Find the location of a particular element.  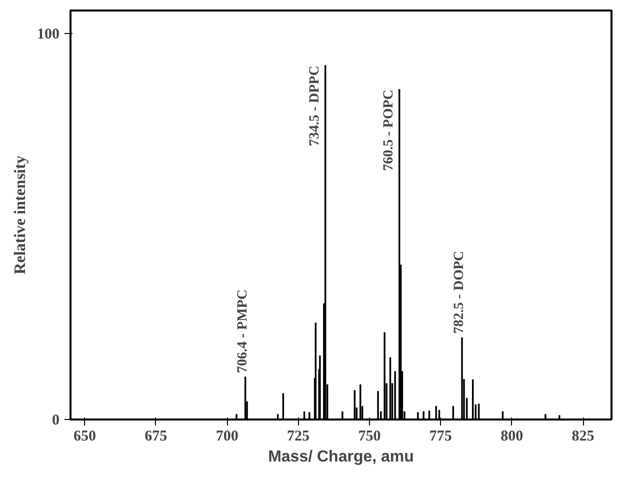

annotation: 734.5 - DPPC is located at coordinates (314, 106).